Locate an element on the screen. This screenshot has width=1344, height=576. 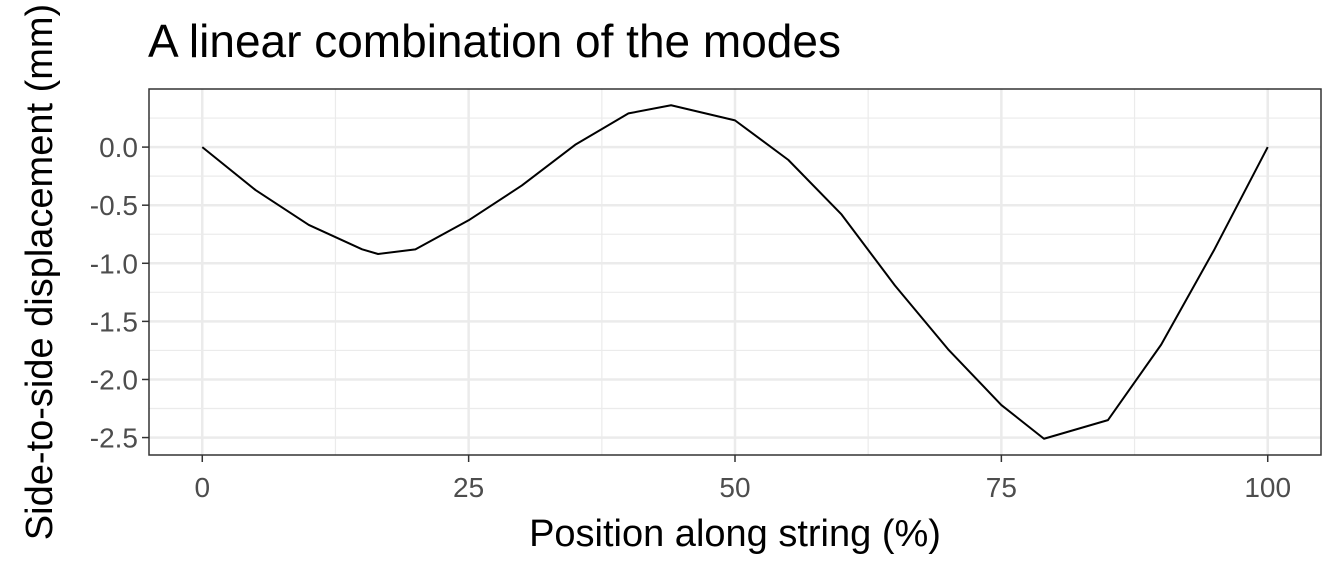
y-tick-label: -1.5 is located at coordinates (114, 321).